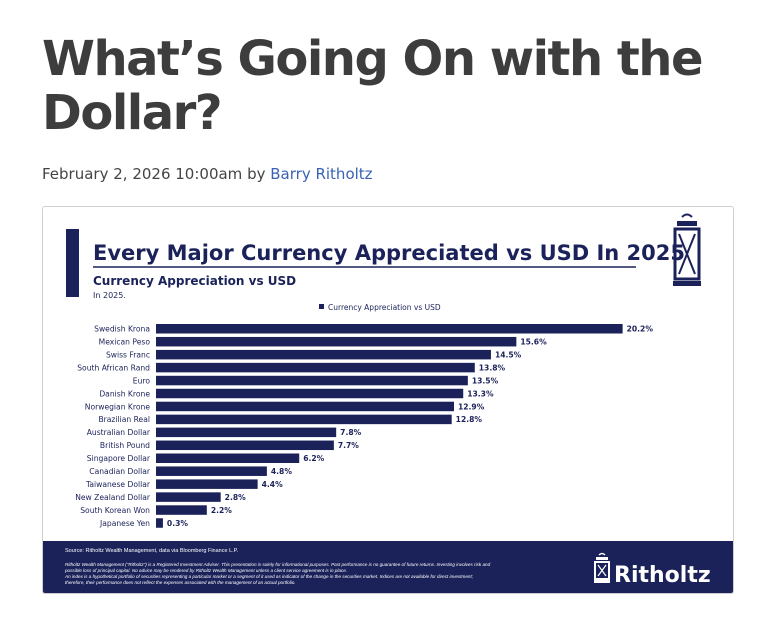 The image size is (769, 639). What do you see at coordinates (256, 174) in the screenshot?
I see `post-by: by` at bounding box center [256, 174].